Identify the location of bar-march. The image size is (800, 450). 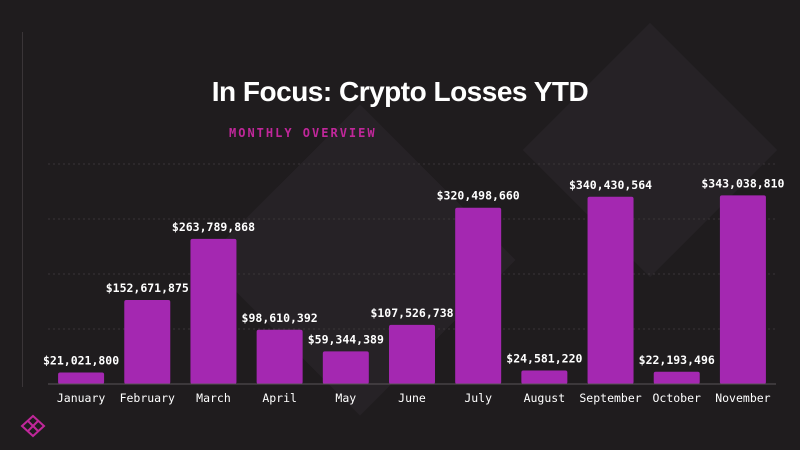
(213, 311).